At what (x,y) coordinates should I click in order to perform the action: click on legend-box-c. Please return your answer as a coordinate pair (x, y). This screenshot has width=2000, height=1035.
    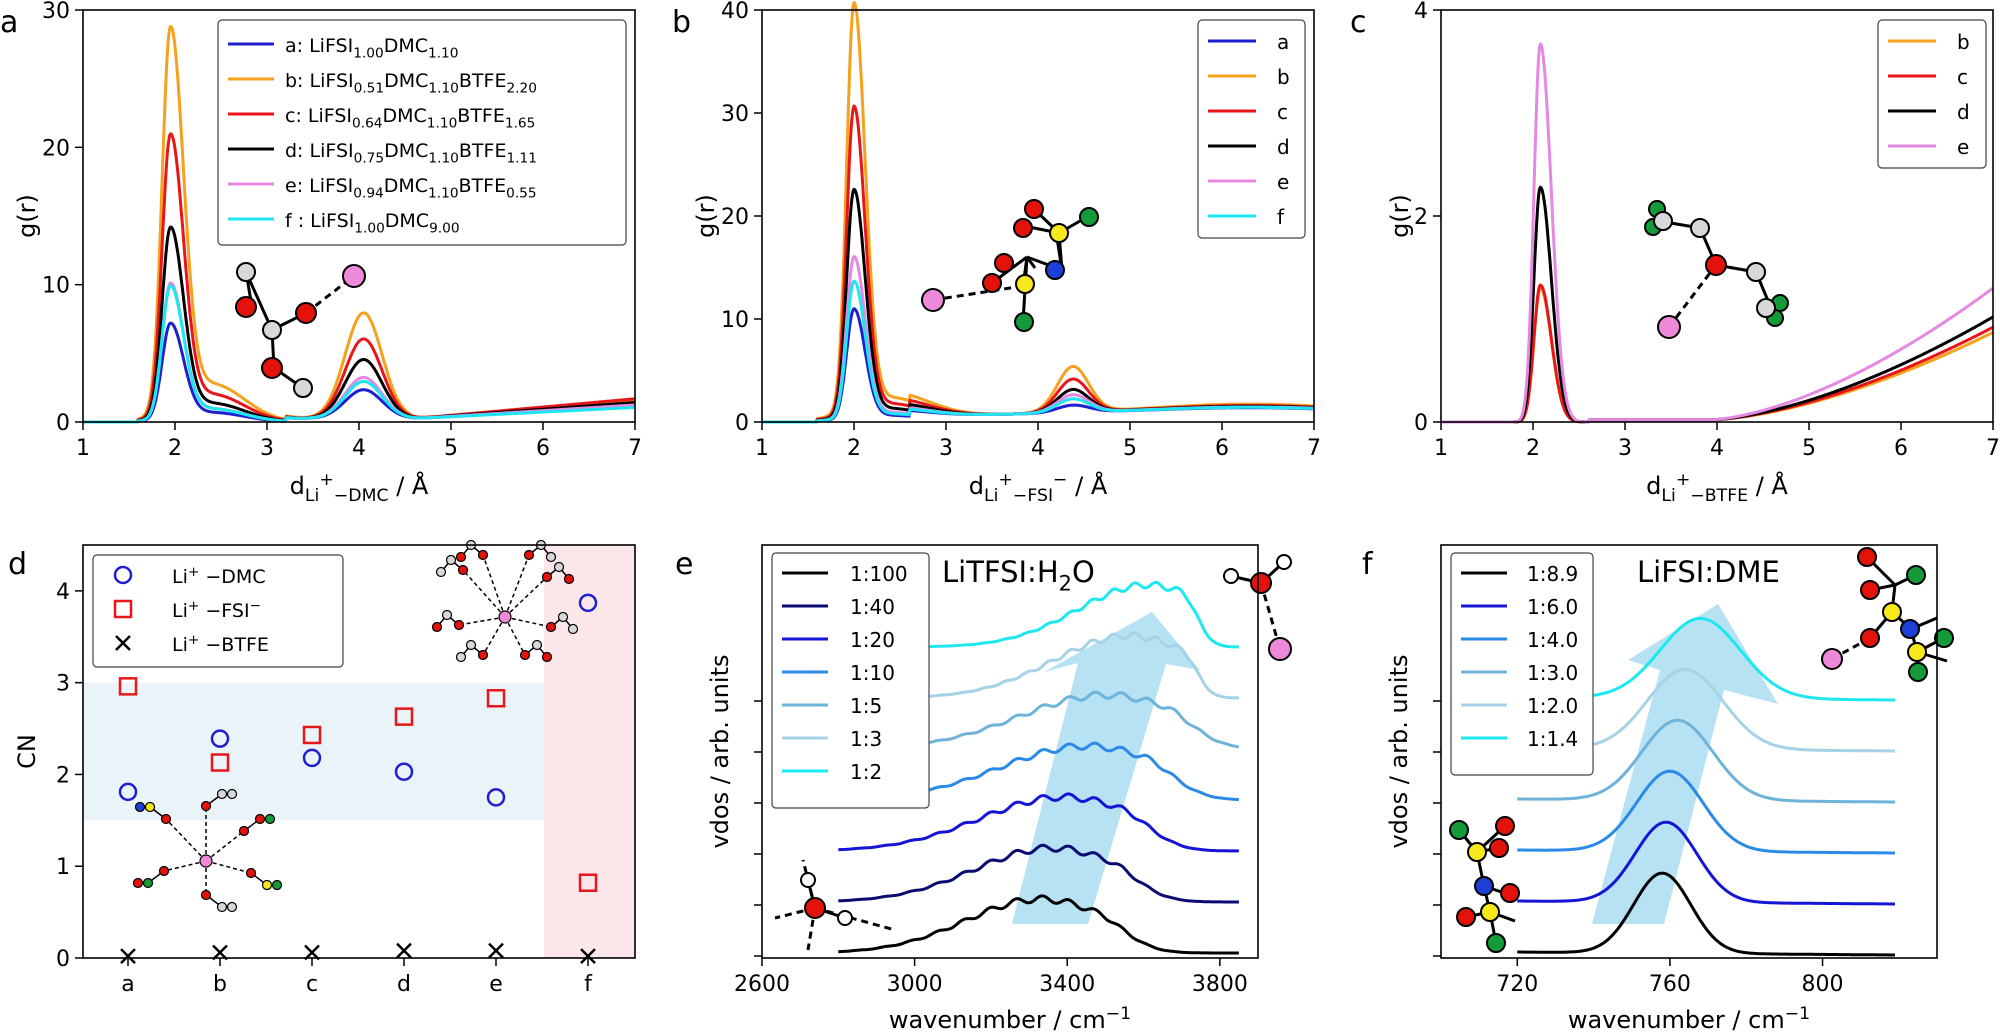
    Looking at the image, I should click on (1932, 94).